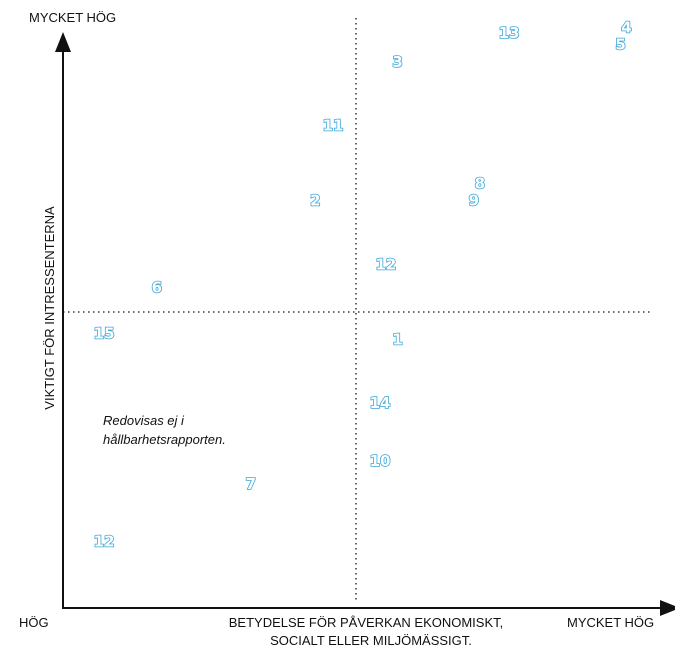  I want to click on data-point-6: 6, so click(157, 287).